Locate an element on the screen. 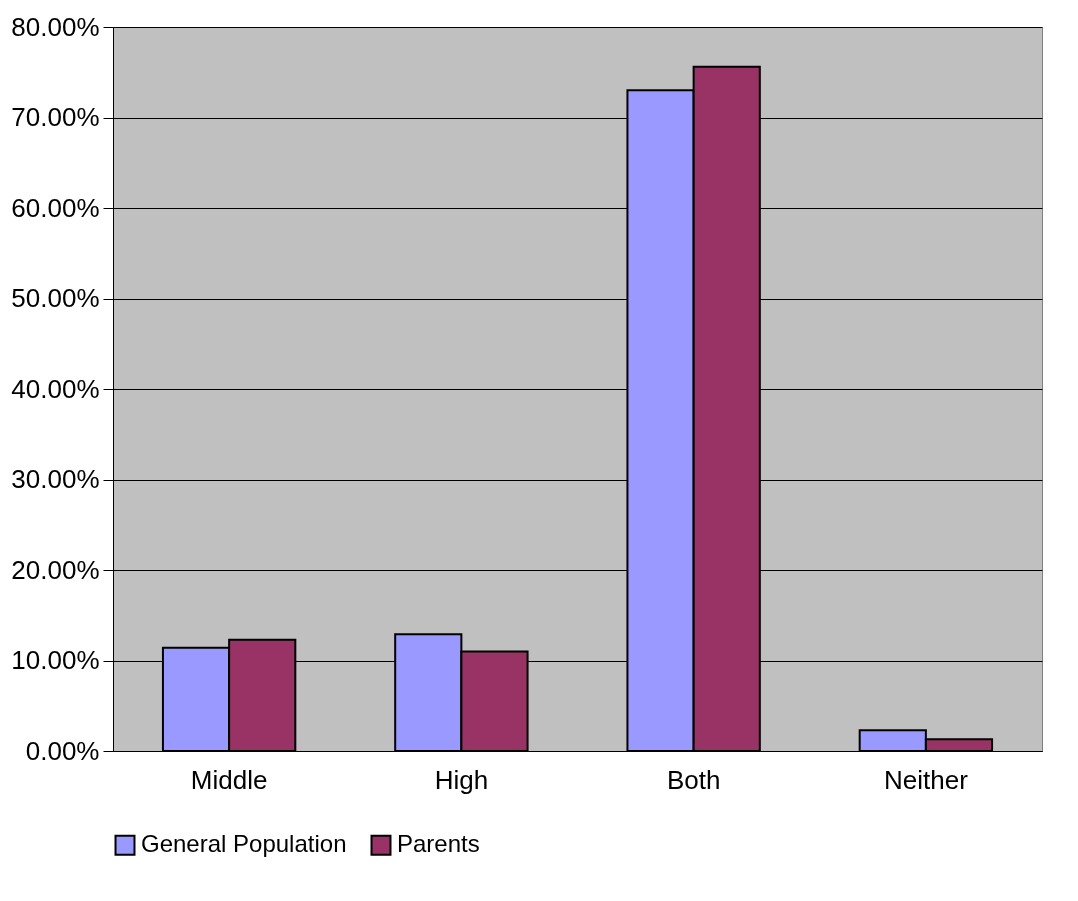  legend-label: Parents is located at coordinates (438, 844).